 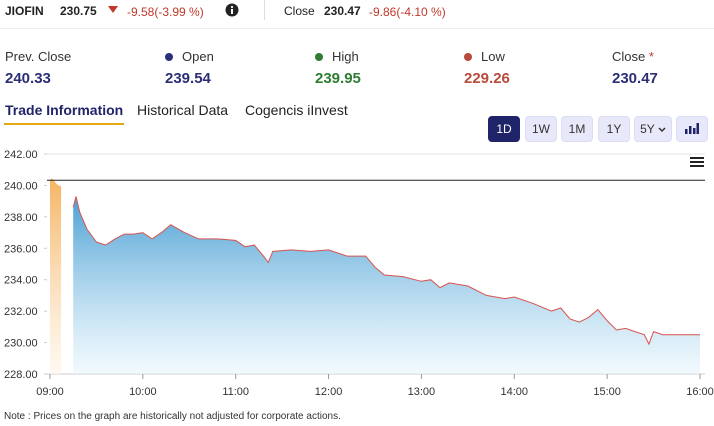 I want to click on range-button: 1D, so click(x=504, y=129).